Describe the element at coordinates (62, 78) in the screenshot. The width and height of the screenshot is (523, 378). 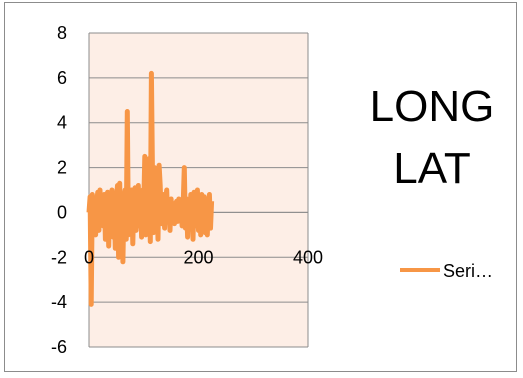
I see `y-tick-label: 6` at that location.